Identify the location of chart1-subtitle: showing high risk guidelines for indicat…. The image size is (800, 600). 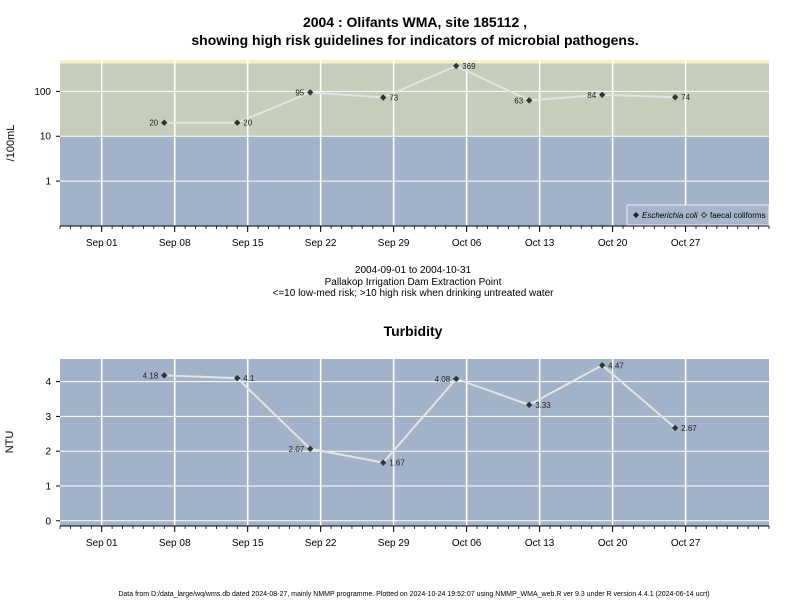
(414, 40).